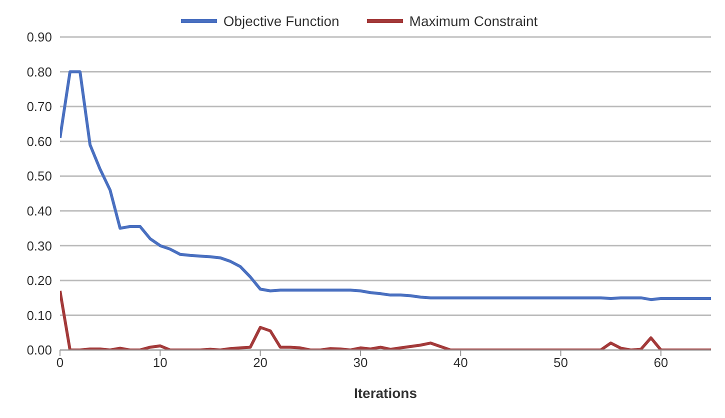 This screenshot has height=418, width=725. I want to click on y-tick-label: 0.10, so click(39, 315).